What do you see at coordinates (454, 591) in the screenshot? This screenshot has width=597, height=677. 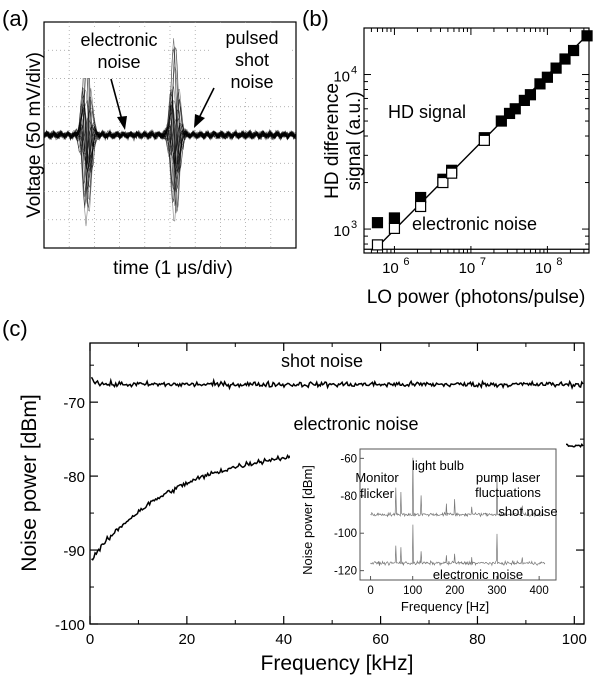 I see `inset-xtick-label: 200` at bounding box center [454, 591].